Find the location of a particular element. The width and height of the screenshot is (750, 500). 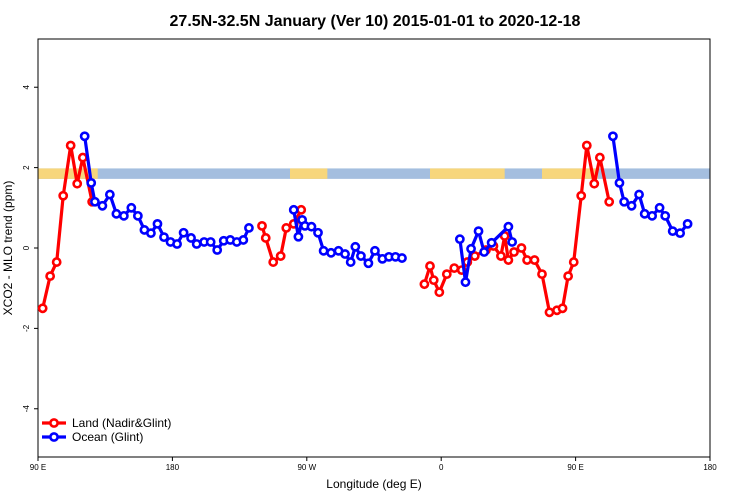

legend-label: Land (Nadir&Glint) is located at coordinates (121, 423).